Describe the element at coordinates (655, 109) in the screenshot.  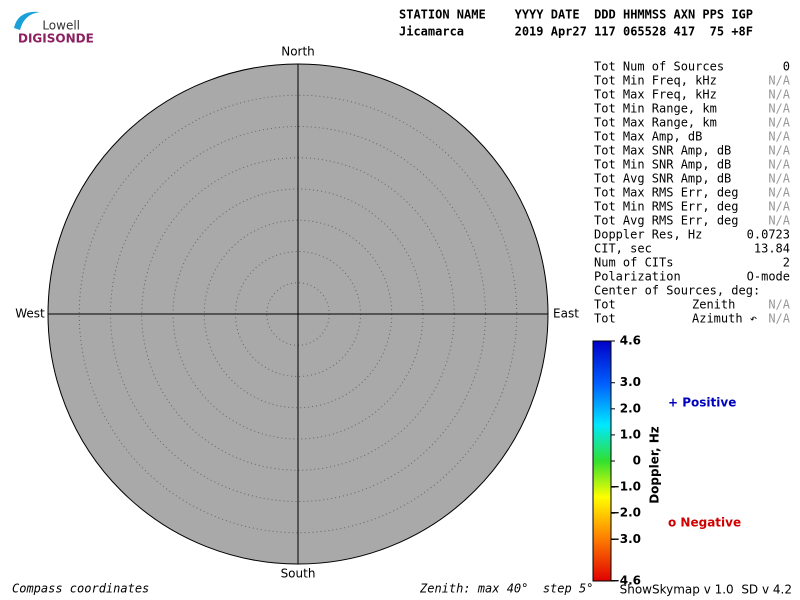
I see `stat-label: Tot Min Range, km` at that location.